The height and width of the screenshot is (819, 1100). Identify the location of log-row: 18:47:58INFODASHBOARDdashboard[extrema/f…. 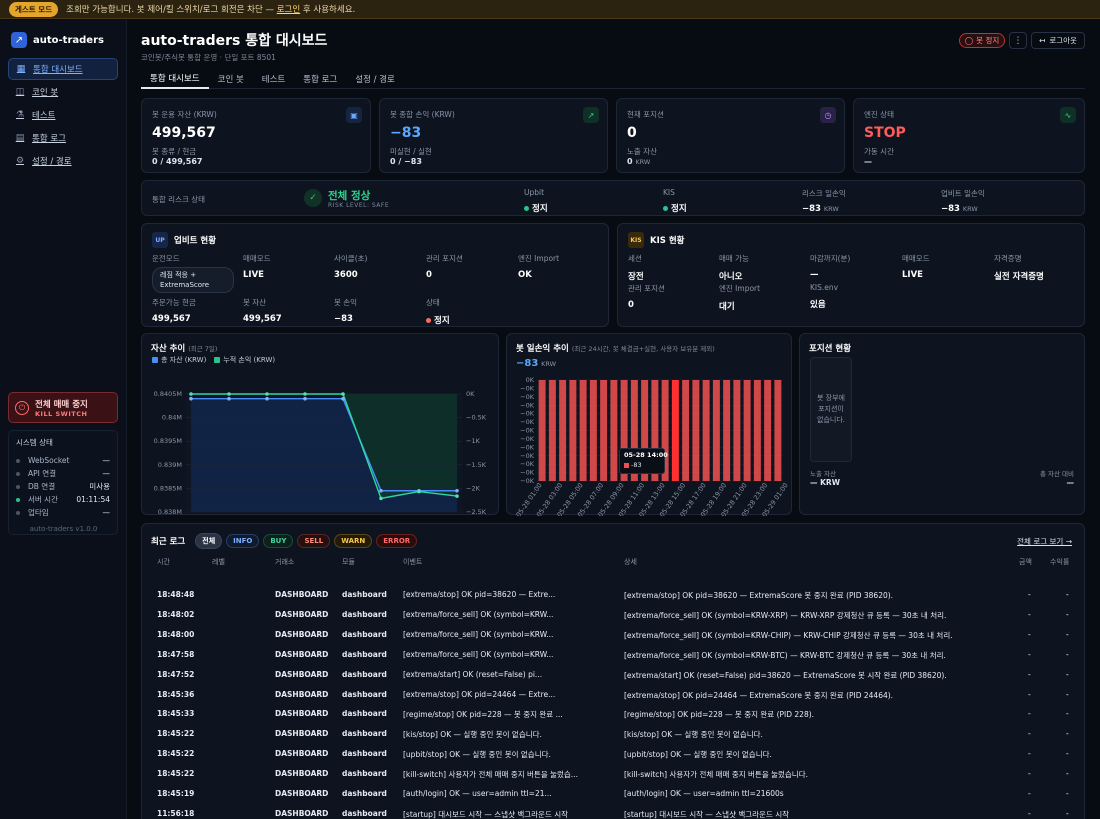
(613, 655).